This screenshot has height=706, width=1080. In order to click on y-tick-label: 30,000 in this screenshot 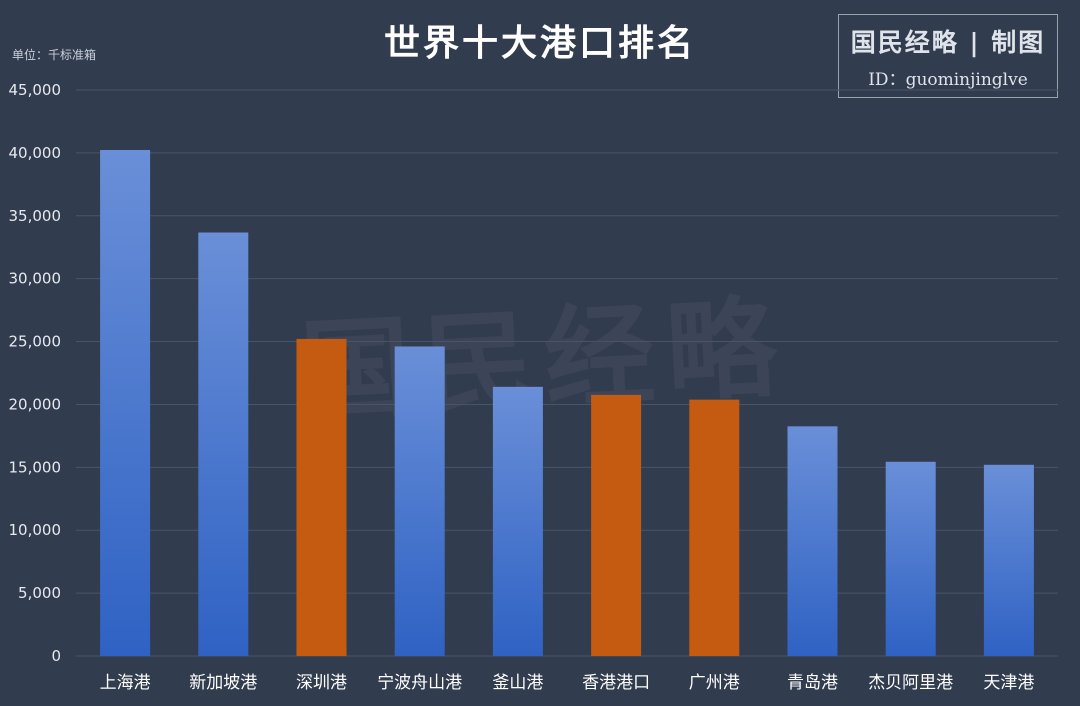, I will do `click(35, 279)`.